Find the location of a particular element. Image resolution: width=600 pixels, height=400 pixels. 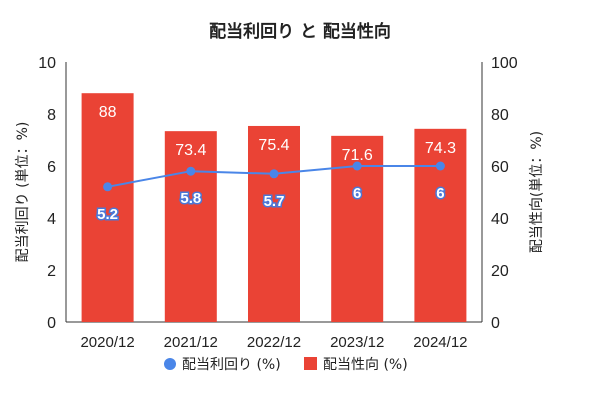

right-tick-label: 0 is located at coordinates (495, 323).